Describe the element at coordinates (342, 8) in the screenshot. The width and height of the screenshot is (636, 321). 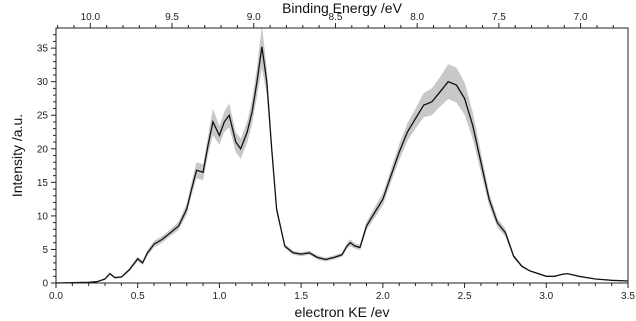
I see `top-axis-title: Binding Energy /eV` at that location.